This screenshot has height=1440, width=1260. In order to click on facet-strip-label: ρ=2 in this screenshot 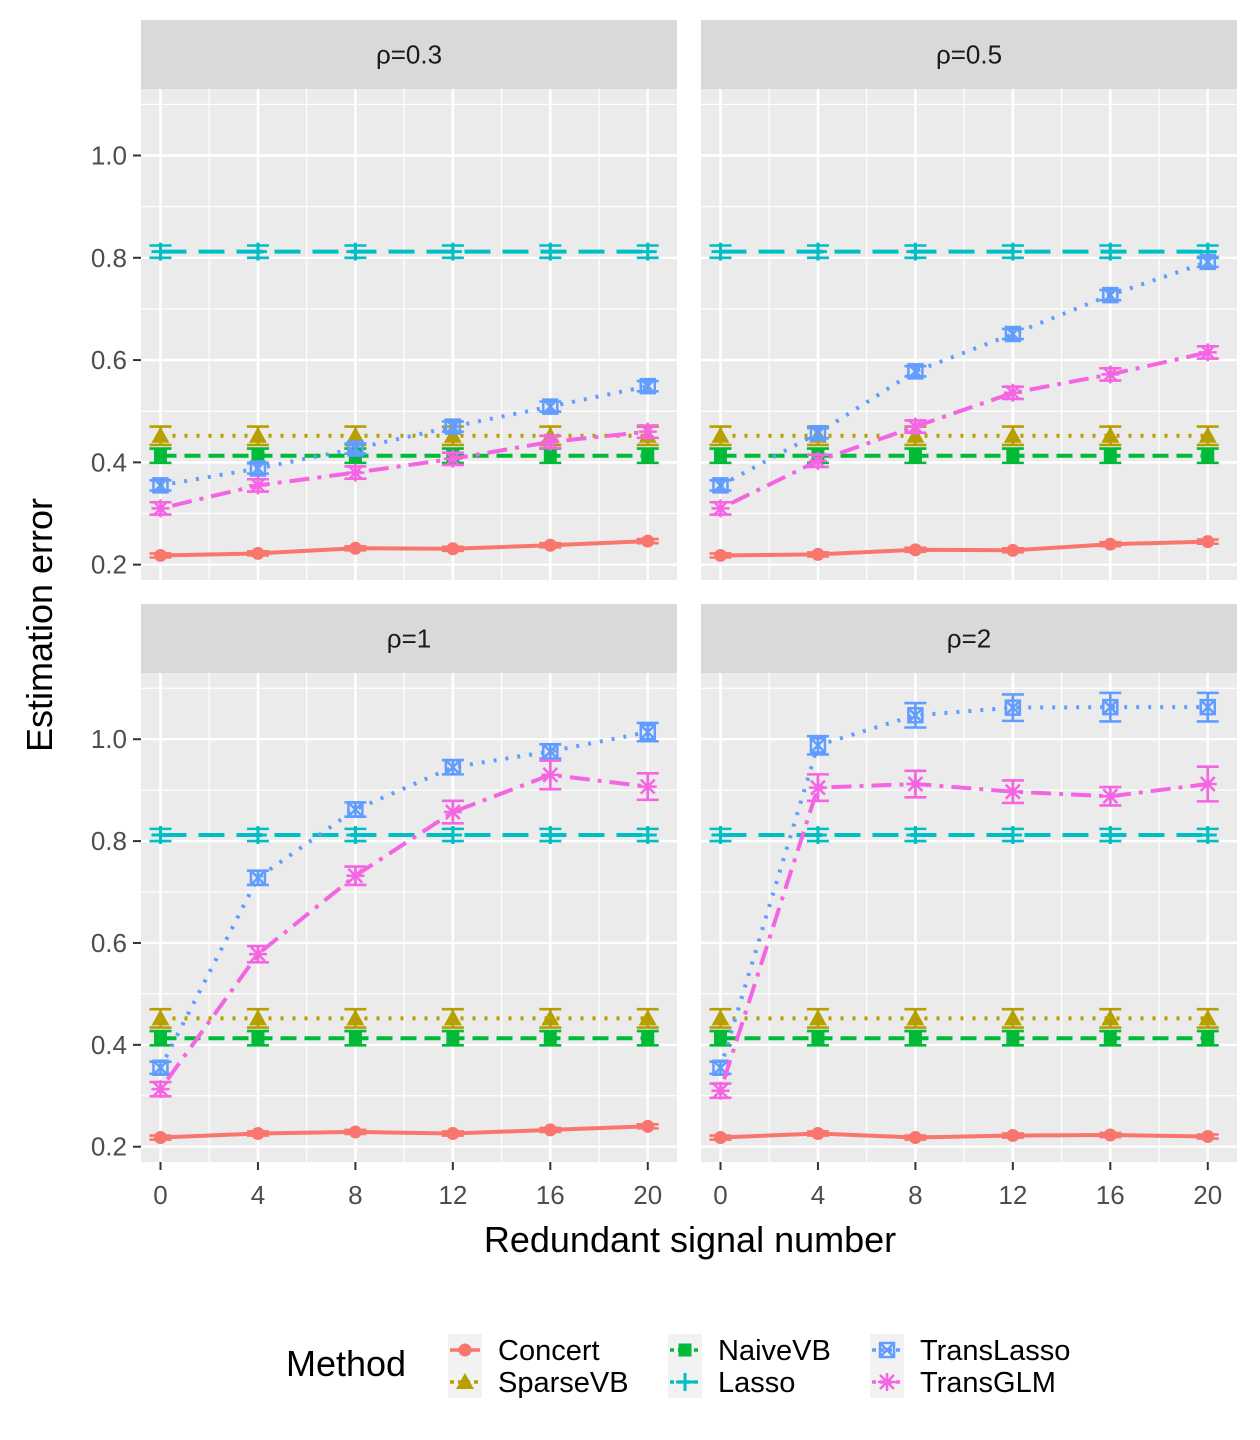, I will do `click(969, 639)`.